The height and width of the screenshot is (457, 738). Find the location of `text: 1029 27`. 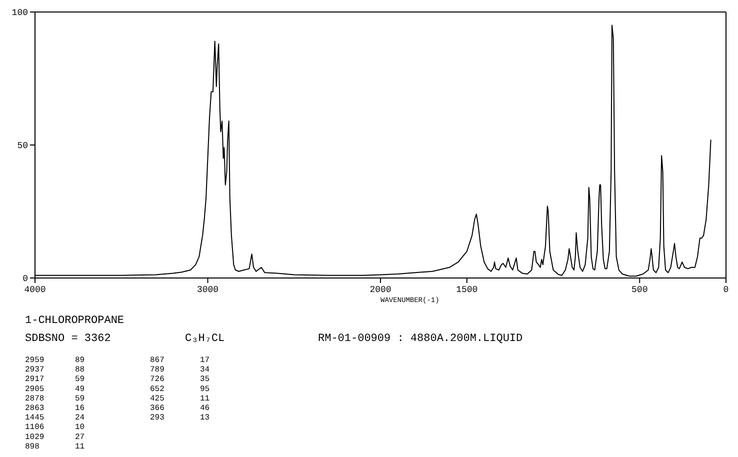

text: 1029 27 is located at coordinates (55, 437).